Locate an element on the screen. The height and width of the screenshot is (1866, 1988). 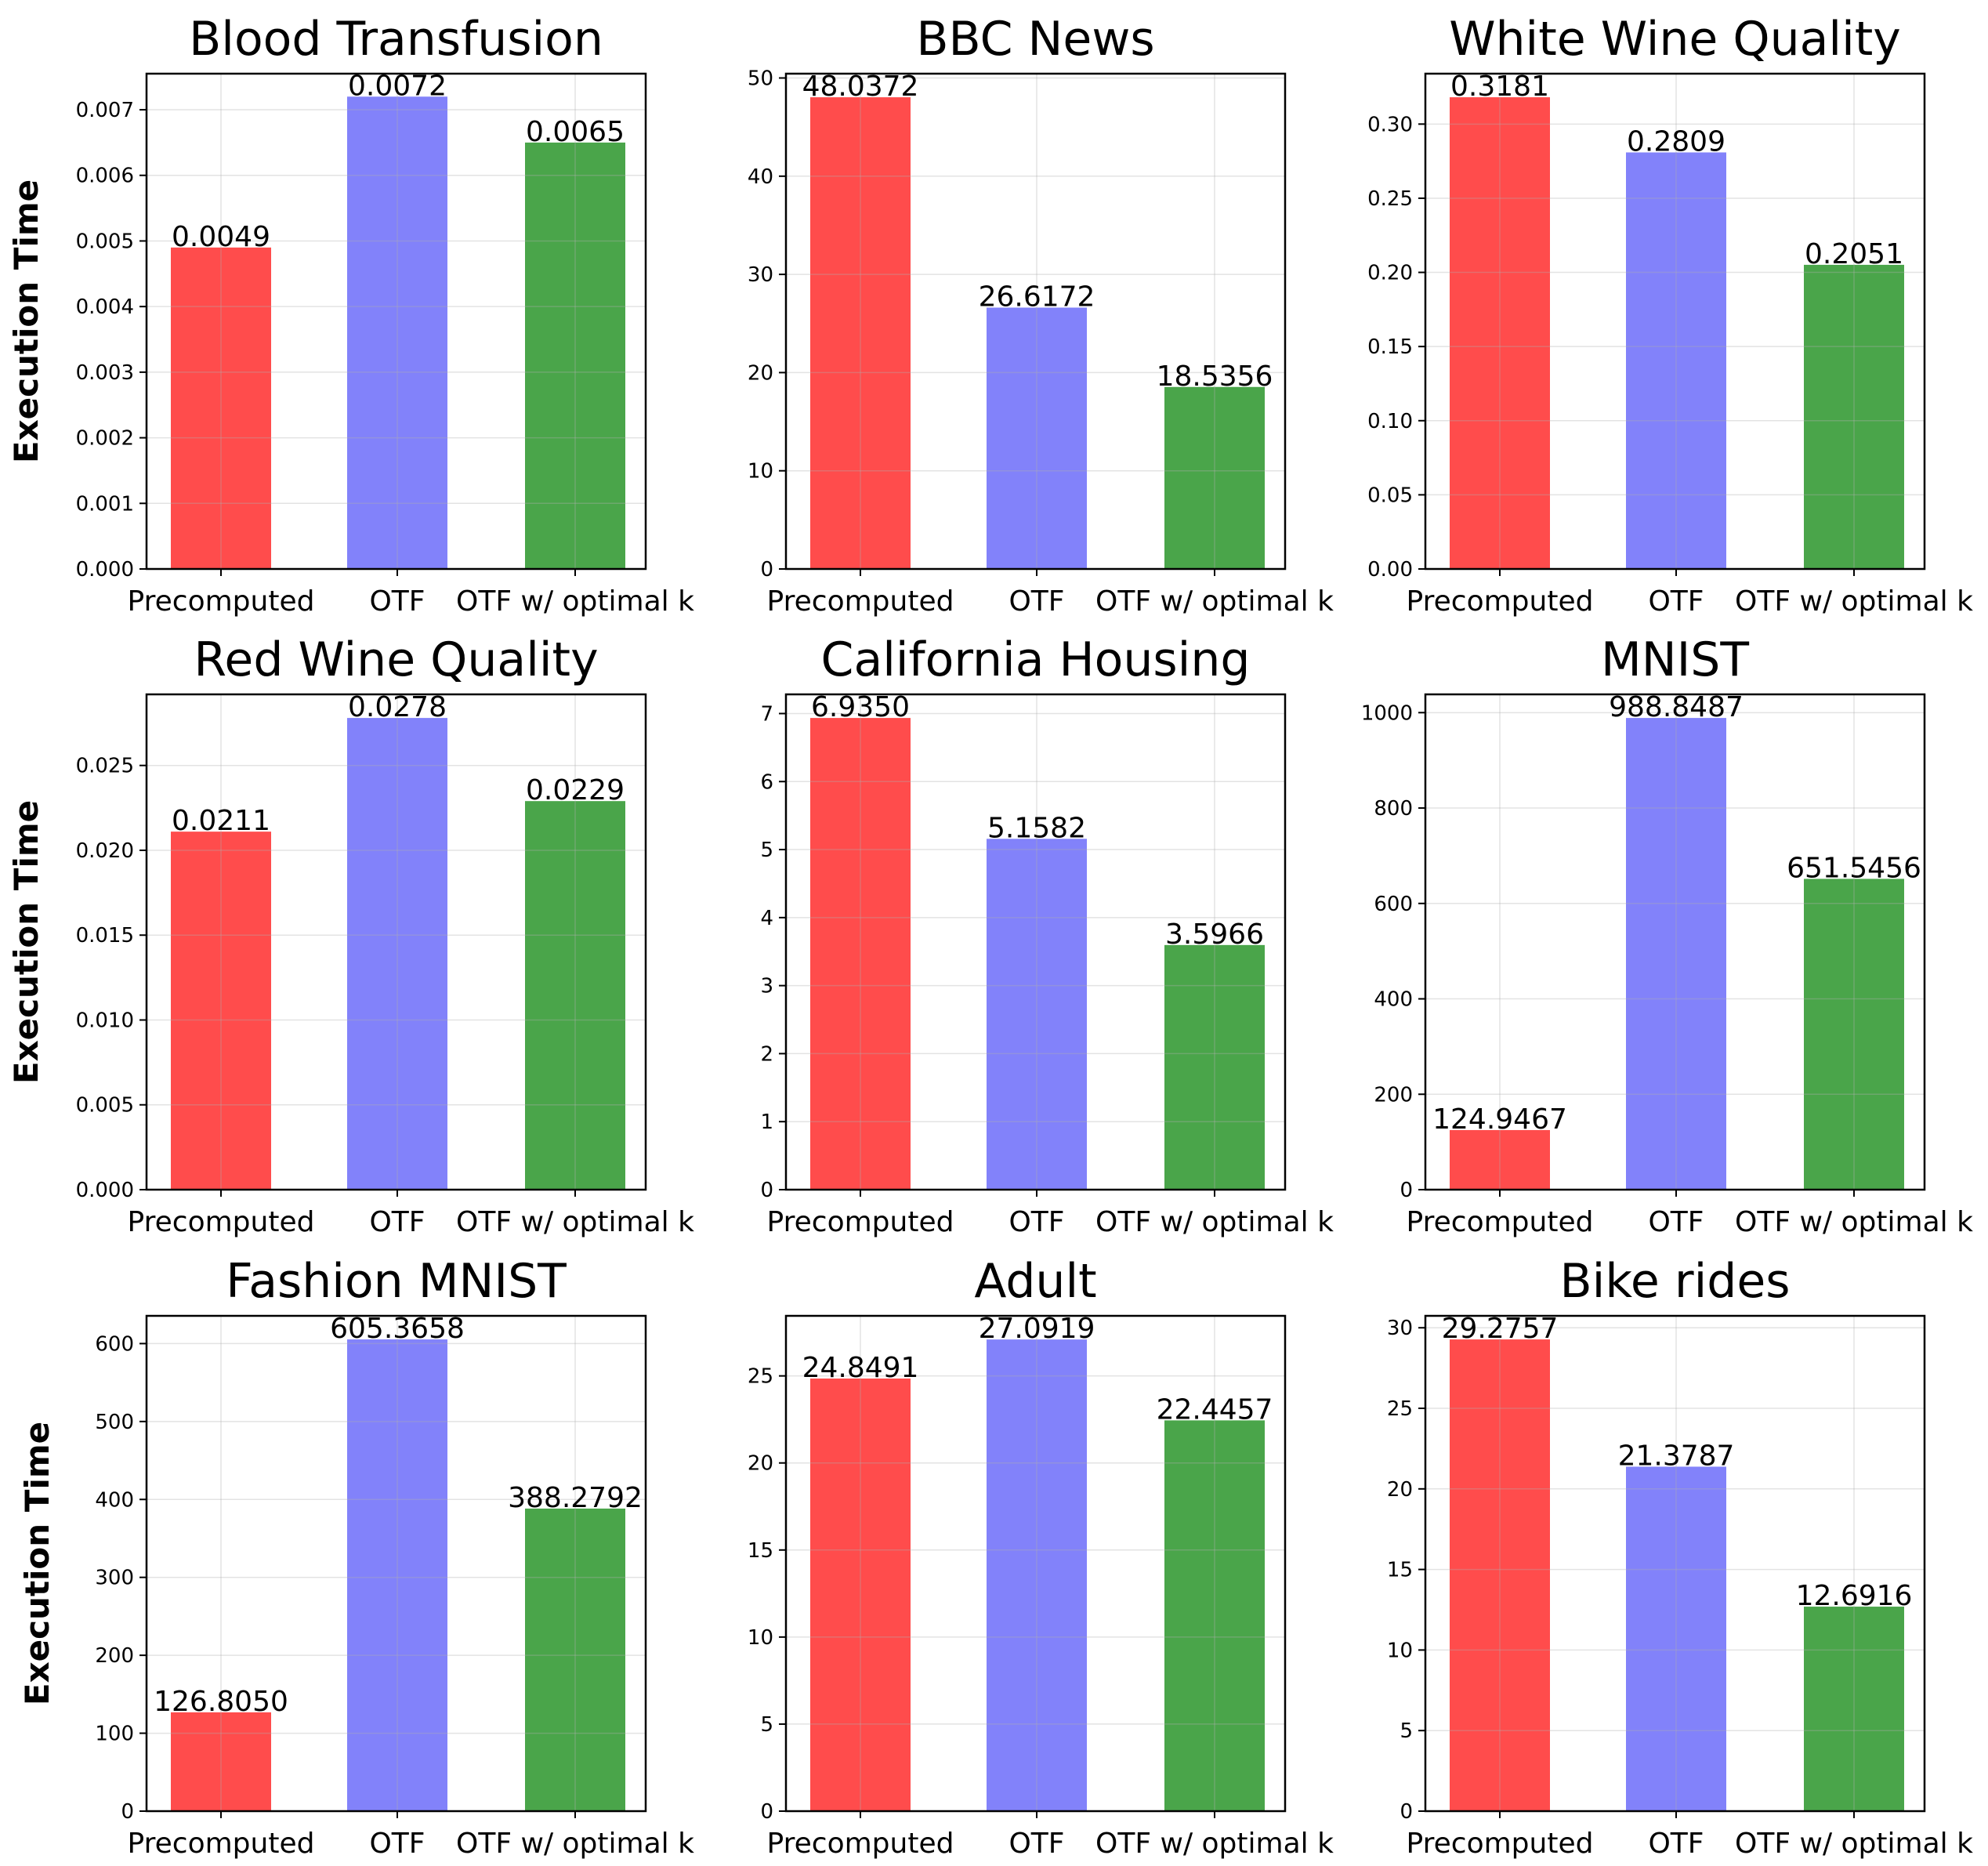
y-tick-label: 0.010 is located at coordinates (105, 1021).